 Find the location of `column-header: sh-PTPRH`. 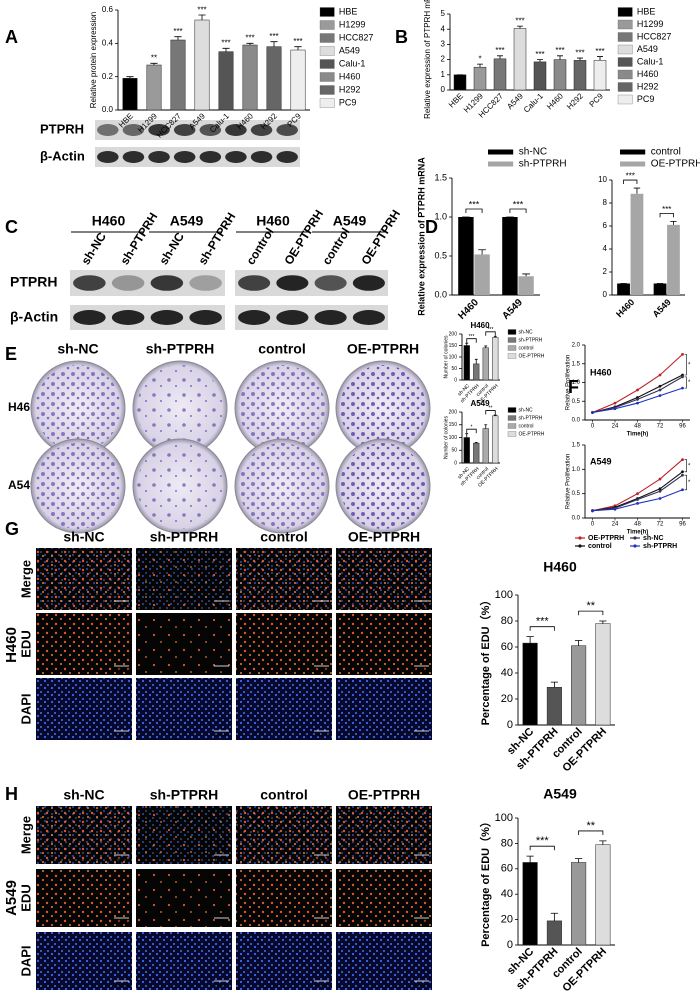

column-header: sh-PTPRH is located at coordinates (184, 795).